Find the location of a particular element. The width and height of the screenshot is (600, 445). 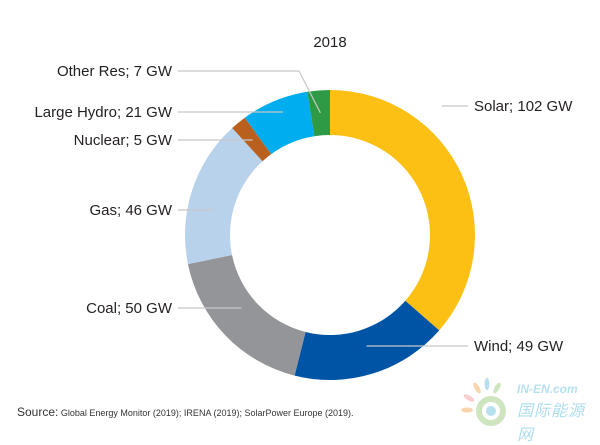

label-solar: Solar; 102 GW is located at coordinates (523, 106).